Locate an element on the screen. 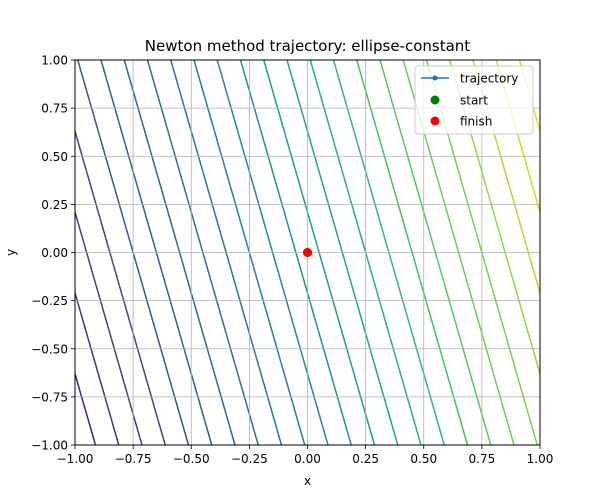 Image resolution: width=600 pixels, height=500 pixels. y-axis: −1.00 −0.75 −0.50 −0.25 0.00 0.25 0.50 0.75 1.00 is located at coordinates (53, 253).